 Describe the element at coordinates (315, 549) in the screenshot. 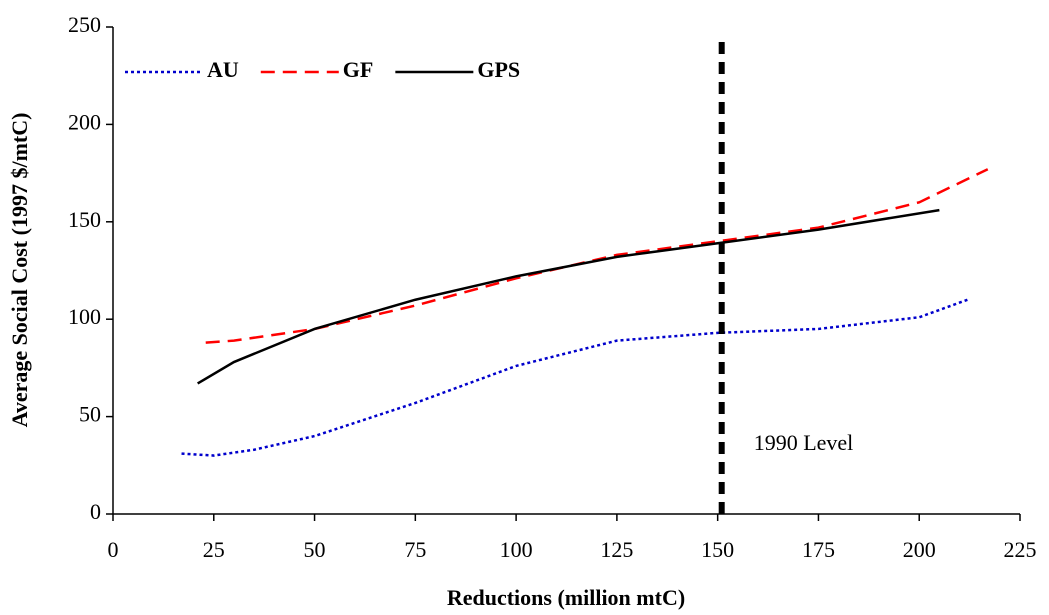

I see `x-tick-label: 50` at that location.